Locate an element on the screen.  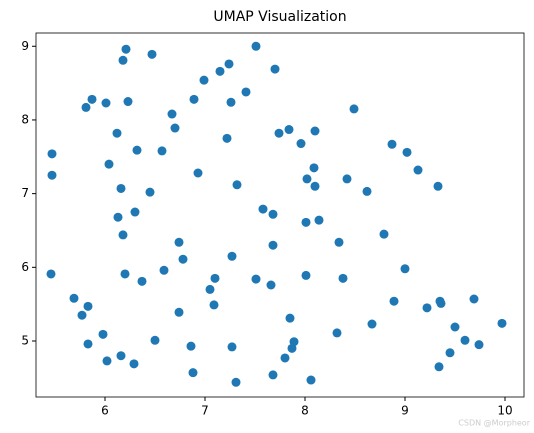
y-tick-label: 6 is located at coordinates (25, 267).